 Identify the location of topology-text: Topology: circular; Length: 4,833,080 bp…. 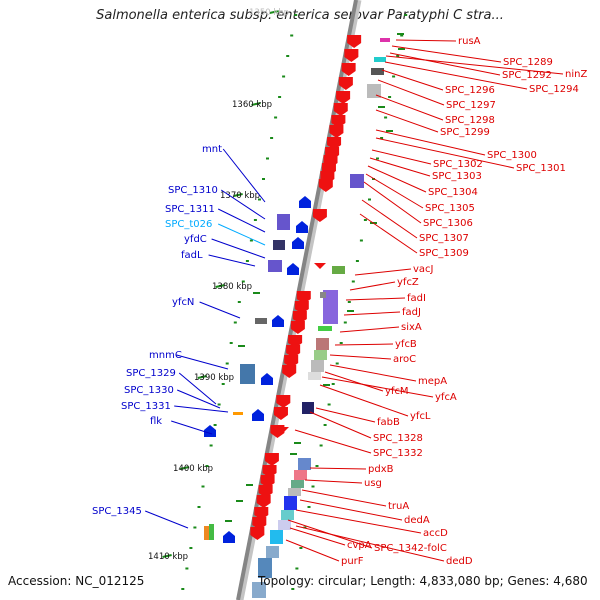
(423, 581).